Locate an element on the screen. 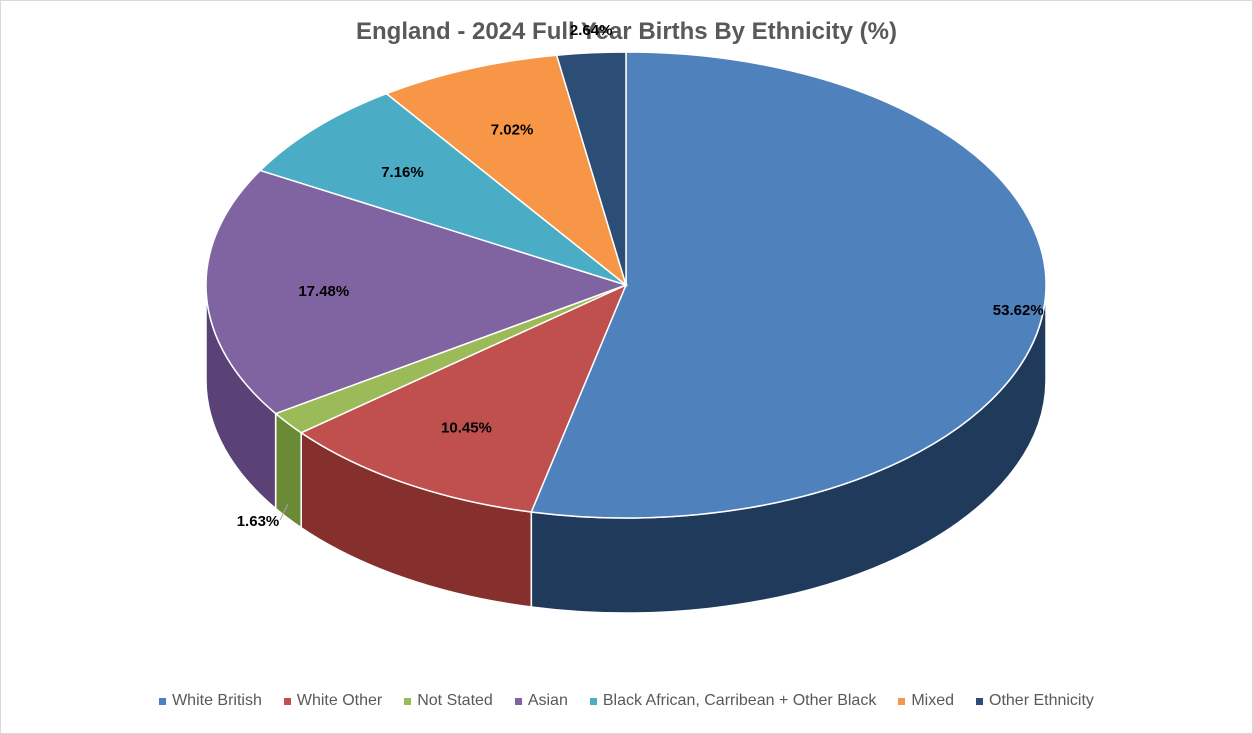 Image resolution: width=1253 pixels, height=734 pixels. legend-item-other-ethnicity: Other Ethnicity is located at coordinates (1035, 701).